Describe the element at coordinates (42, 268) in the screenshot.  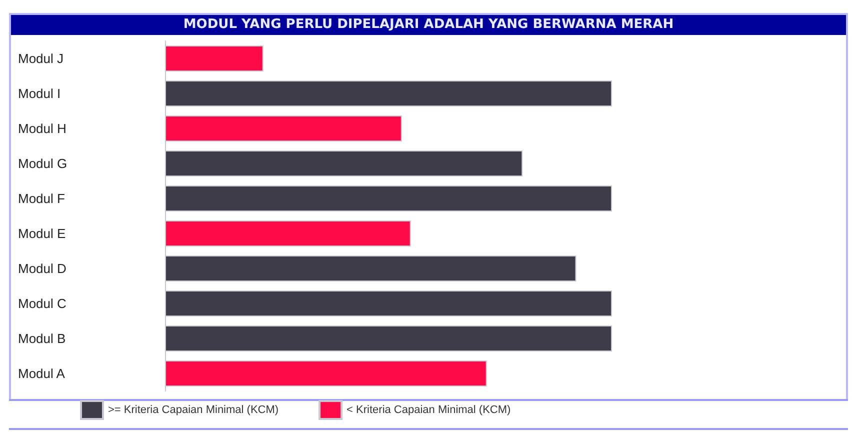
I see `y-tick-label: Modul D` at that location.